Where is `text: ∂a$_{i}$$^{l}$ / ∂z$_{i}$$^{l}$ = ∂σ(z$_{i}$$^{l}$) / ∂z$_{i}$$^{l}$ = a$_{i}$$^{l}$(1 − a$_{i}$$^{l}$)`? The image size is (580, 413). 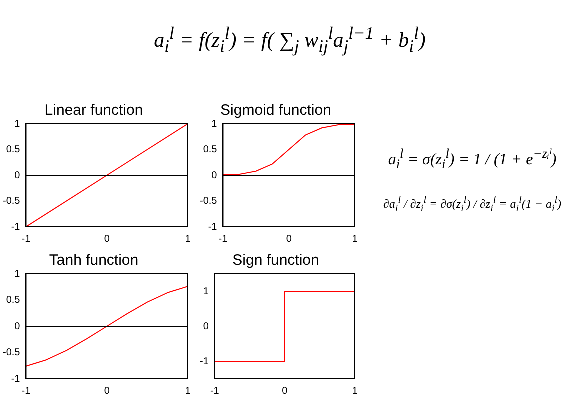 text: ∂a$_{i}$$^{l}$ / ∂z$_{i}$$^{l}$ = ∂σ(z$_{i}$$^{l}$) / ∂z$_{i}$$^{l}$ = a$_{i}$$^{l}$(1 − a$_{i}$$^{l}$) is located at coordinates (472, 204).